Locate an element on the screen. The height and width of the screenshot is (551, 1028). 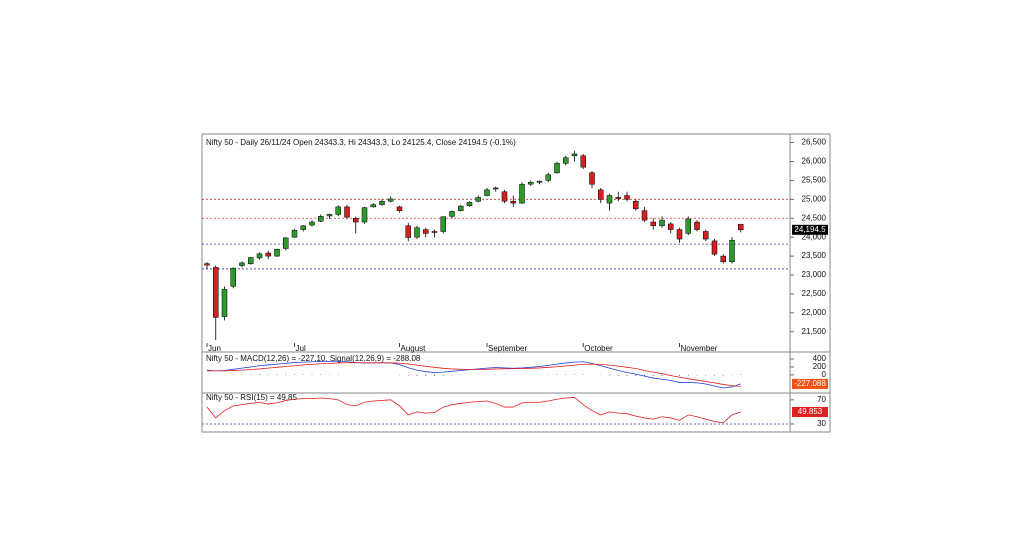
last-price-box is located at coordinates (810, 229).